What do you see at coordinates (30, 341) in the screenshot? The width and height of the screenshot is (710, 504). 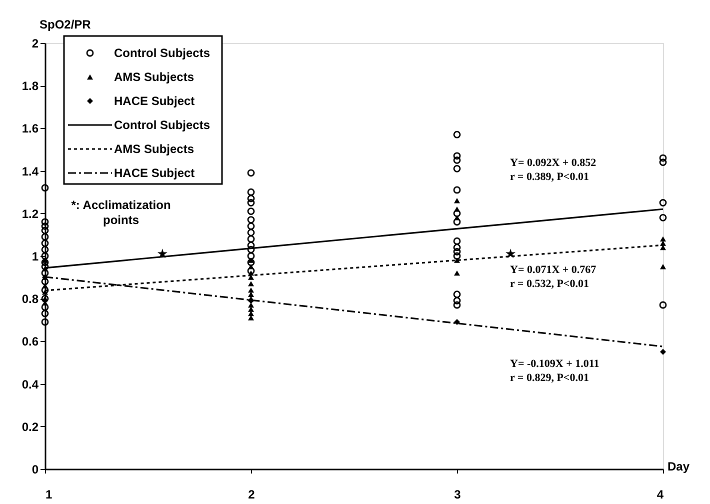 I see `y-tick-label: 0.6` at bounding box center [30, 341].